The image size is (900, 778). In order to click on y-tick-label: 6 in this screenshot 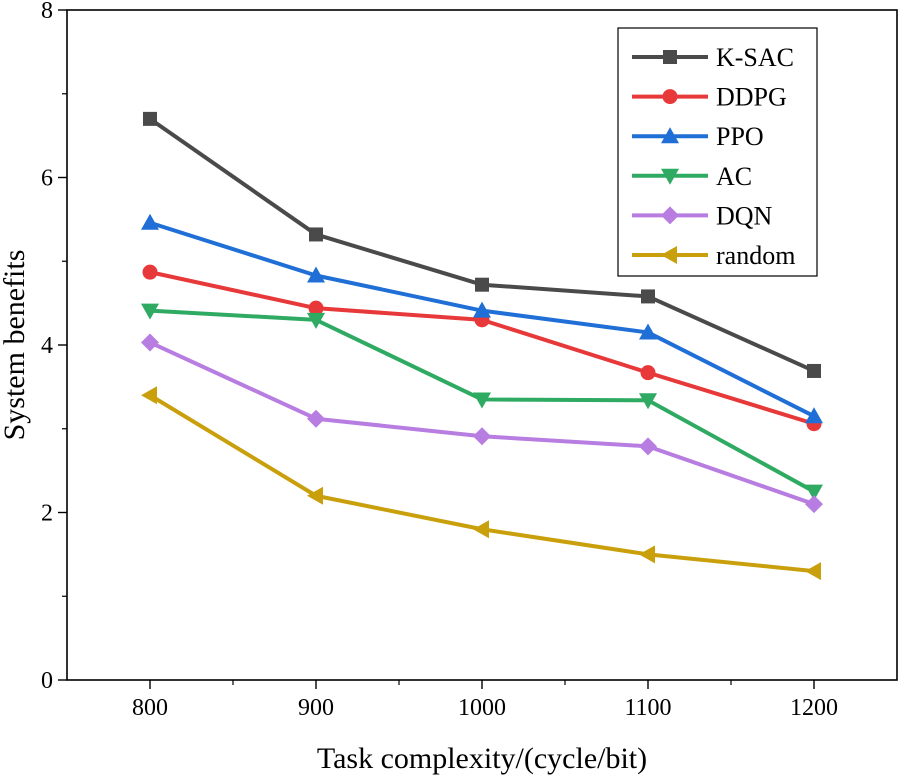, I will do `click(47, 179)`.